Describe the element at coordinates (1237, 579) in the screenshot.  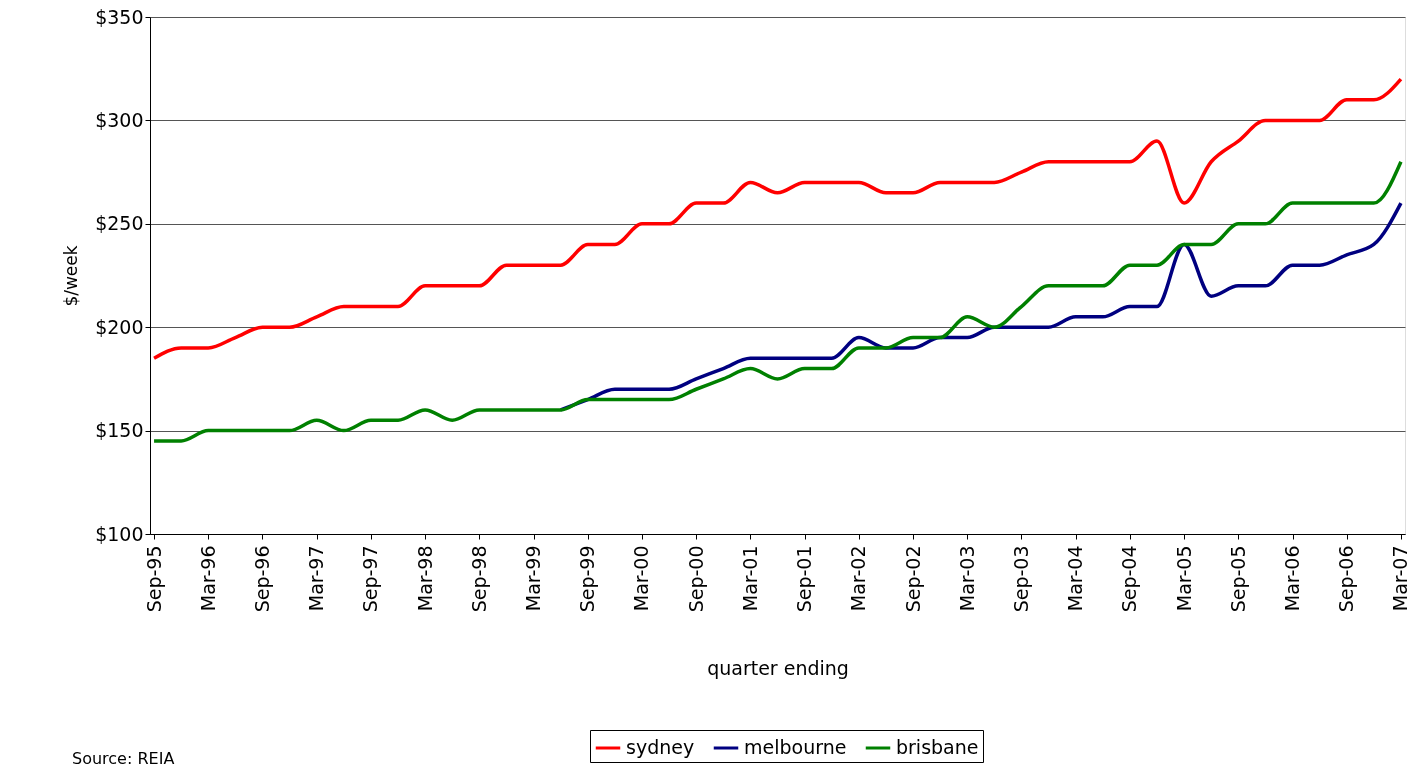
I see `x-tick-label: Sep-05` at that location.